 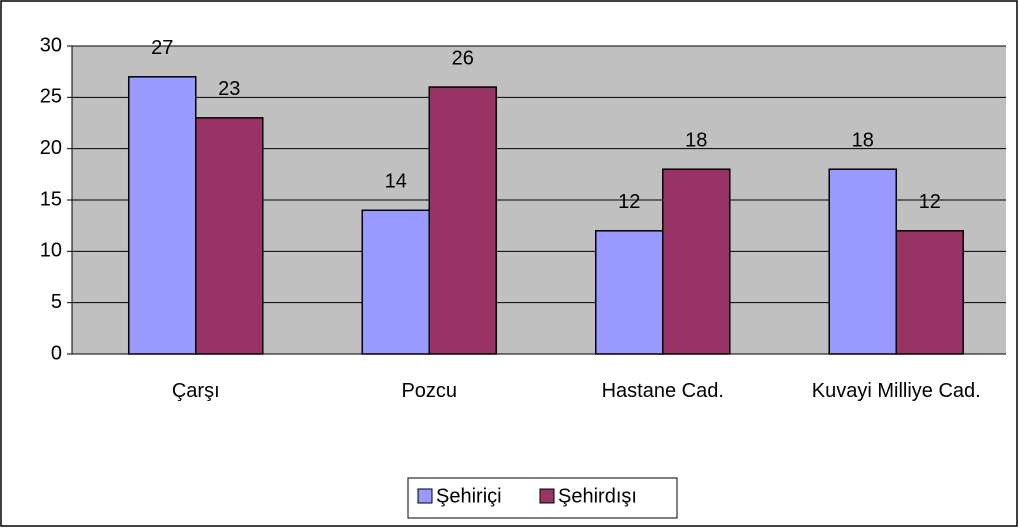 What do you see at coordinates (51, 45) in the screenshot?
I see `y-tick-label: 30` at bounding box center [51, 45].